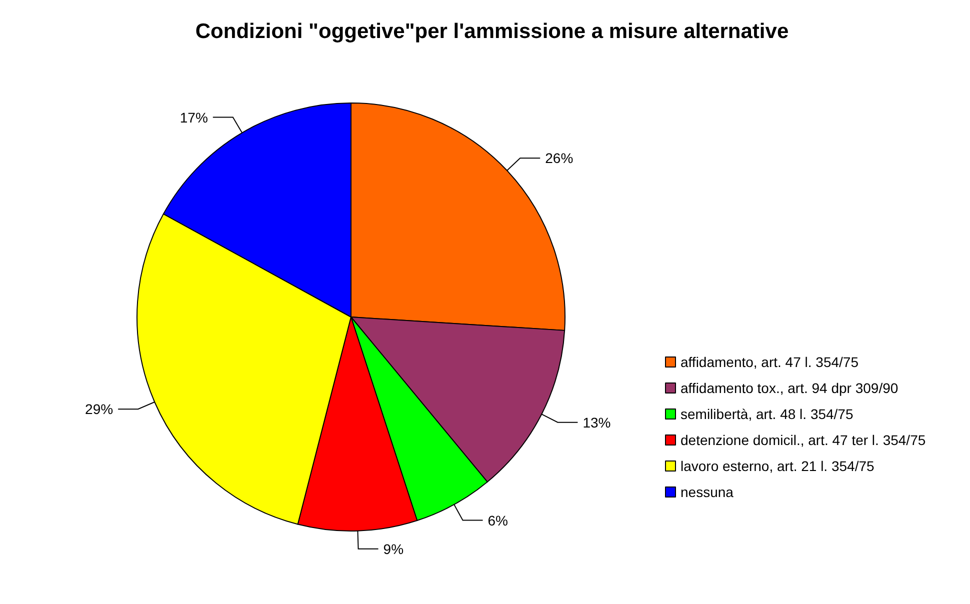 The height and width of the screenshot is (604, 970). I want to click on legend-label: affidamento tox., art. 94 dpr 309/90, so click(789, 388).